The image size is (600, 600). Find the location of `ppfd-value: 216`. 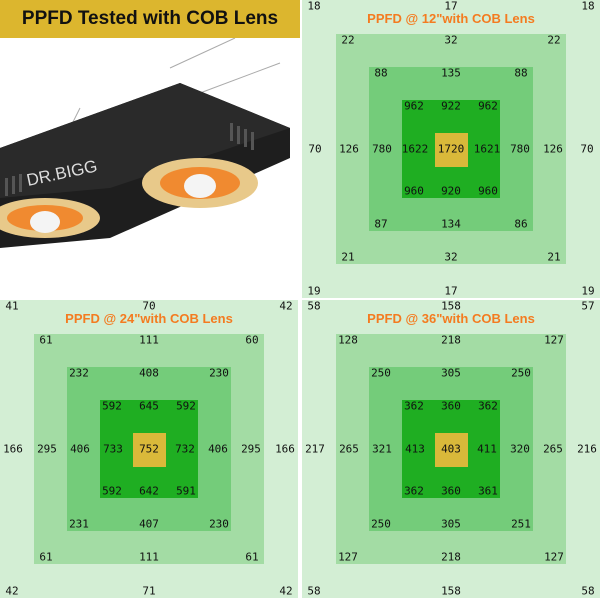

ppfd-value: 216 is located at coordinates (587, 449).